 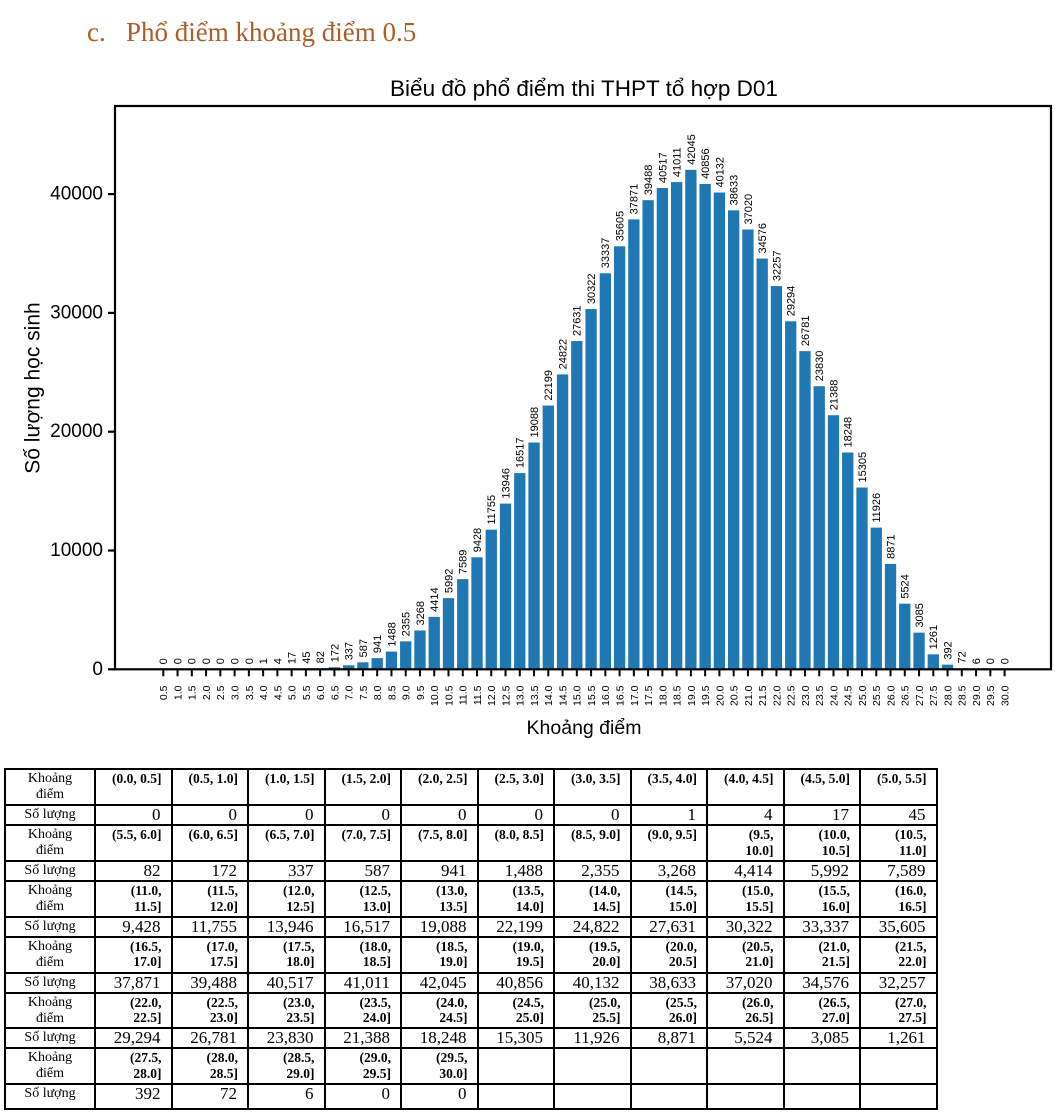 What do you see at coordinates (649, 695) in the screenshot?
I see `svg-text: 17.5` at bounding box center [649, 695].